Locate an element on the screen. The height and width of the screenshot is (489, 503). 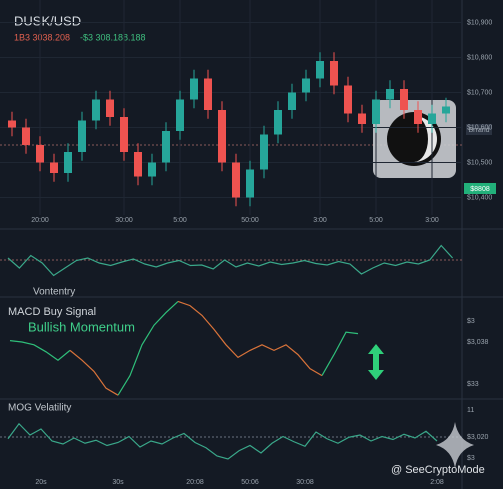
badge: $8808 is located at coordinates (480, 189).